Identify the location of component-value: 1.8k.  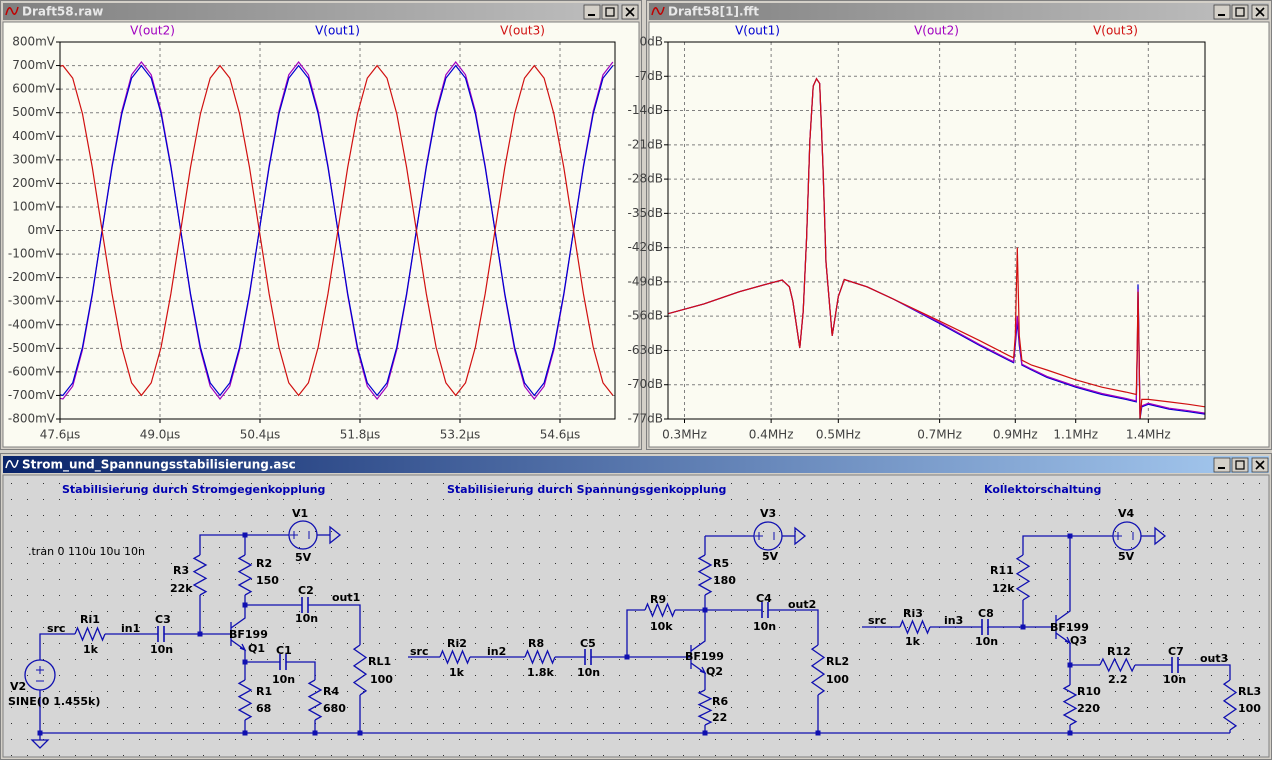
(540, 672).